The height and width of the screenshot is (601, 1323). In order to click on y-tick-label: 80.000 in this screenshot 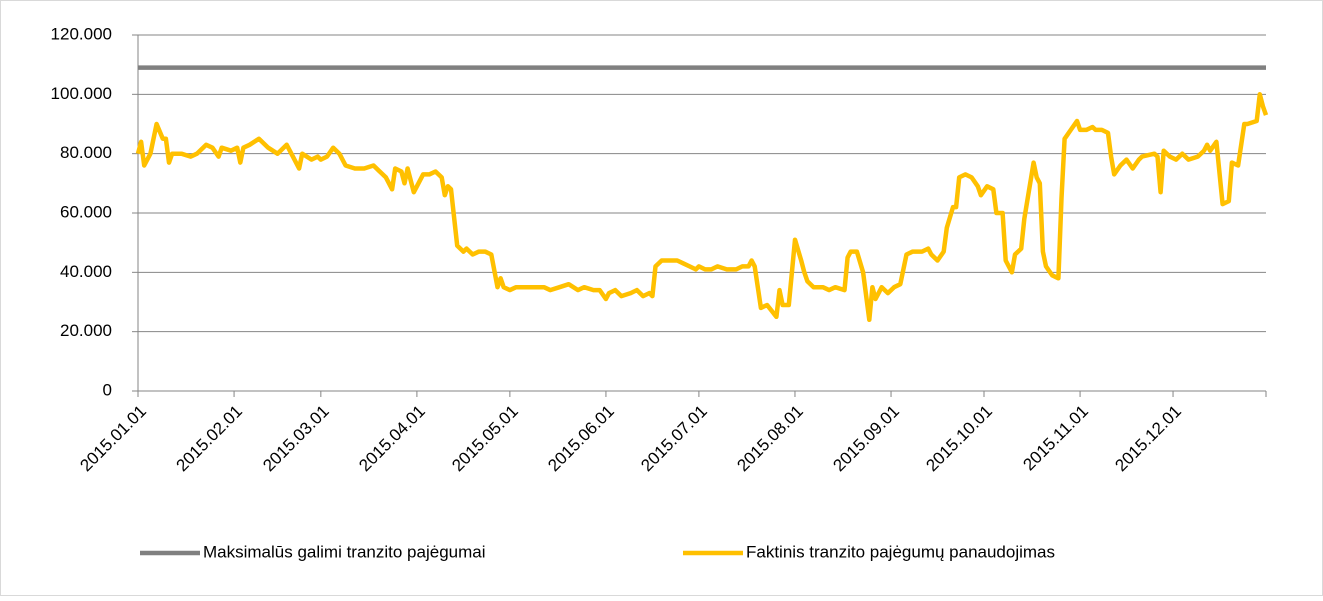, I will do `click(86, 152)`.